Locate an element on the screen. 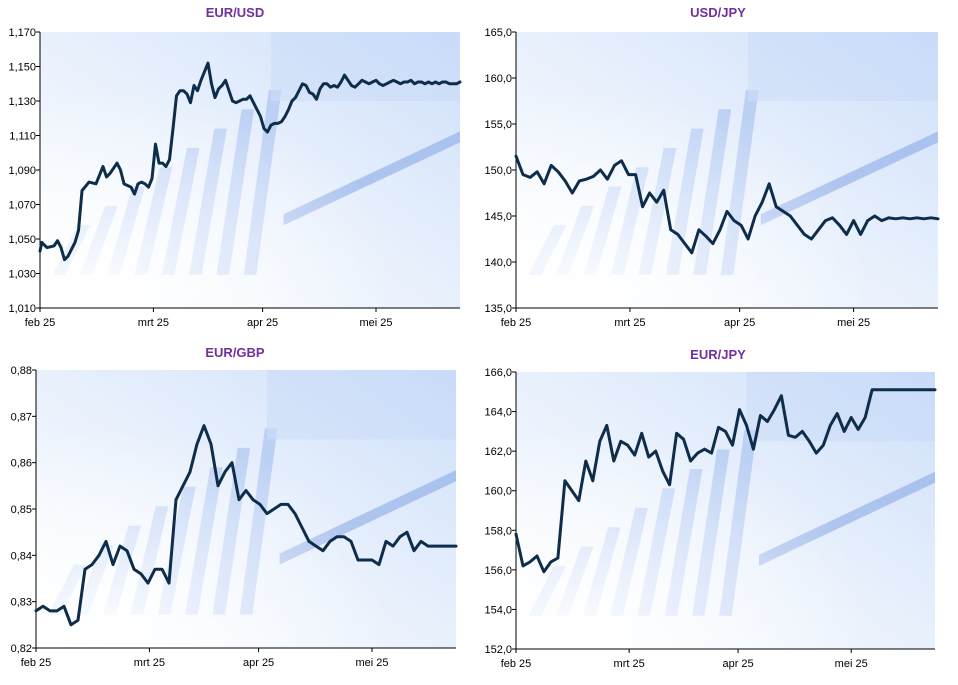  y-tick-label: 1,010 is located at coordinates (22, 309).